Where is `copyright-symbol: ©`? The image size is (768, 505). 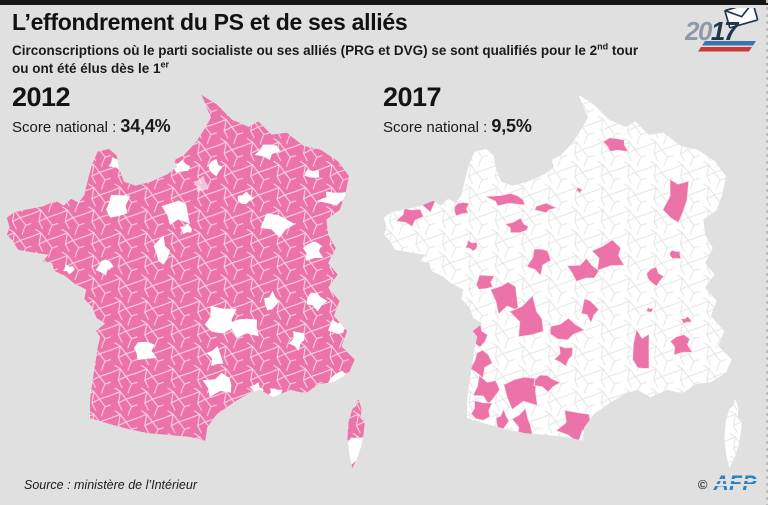 copyright-symbol: © is located at coordinates (702, 484).